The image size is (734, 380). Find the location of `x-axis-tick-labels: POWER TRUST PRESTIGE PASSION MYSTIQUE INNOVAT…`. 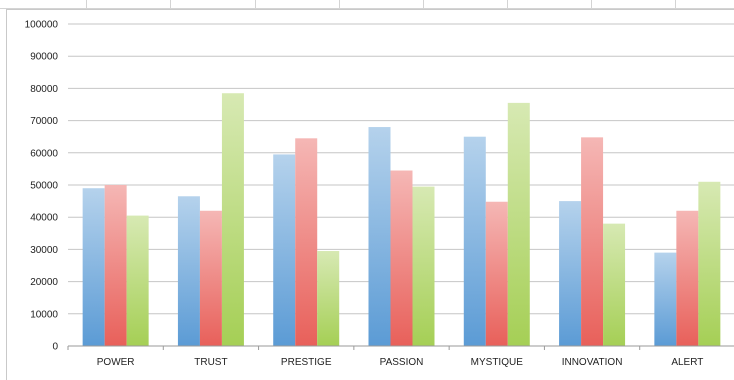

x-axis-tick-labels: POWER TRUST PRESTIGE PASSION MYSTIQUE INNOVAT… is located at coordinates (385, 357).